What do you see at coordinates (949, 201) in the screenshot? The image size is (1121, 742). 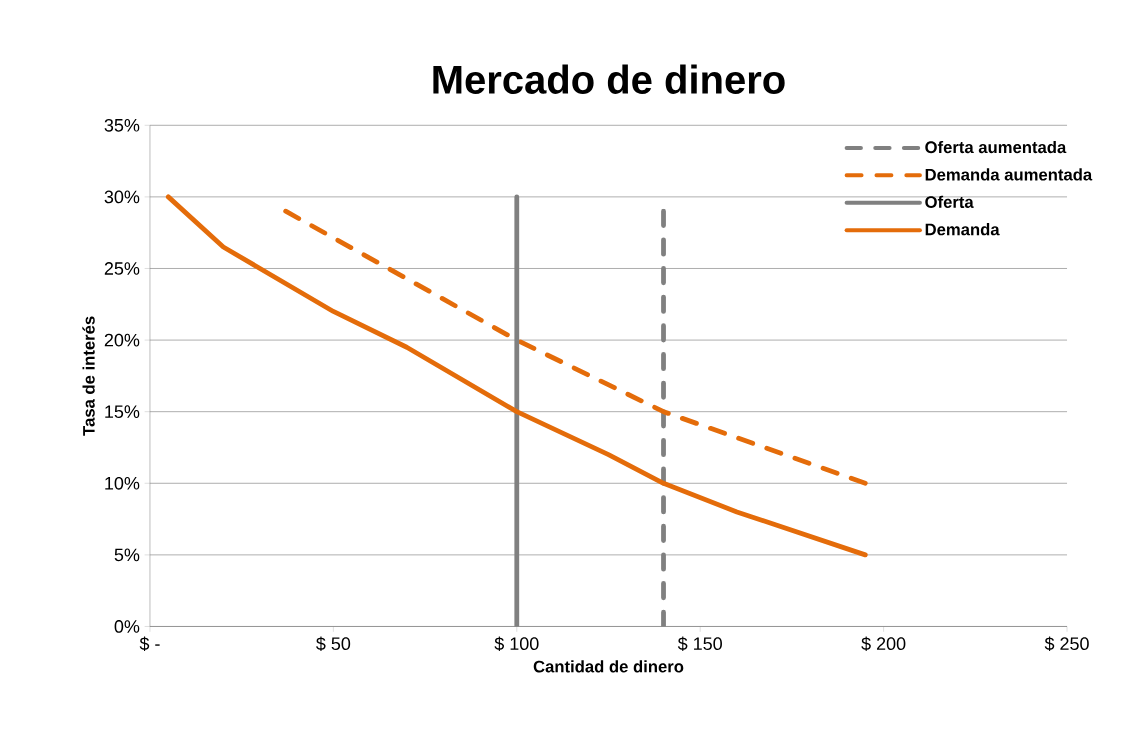 I see `legend-label: Oferta` at bounding box center [949, 201].